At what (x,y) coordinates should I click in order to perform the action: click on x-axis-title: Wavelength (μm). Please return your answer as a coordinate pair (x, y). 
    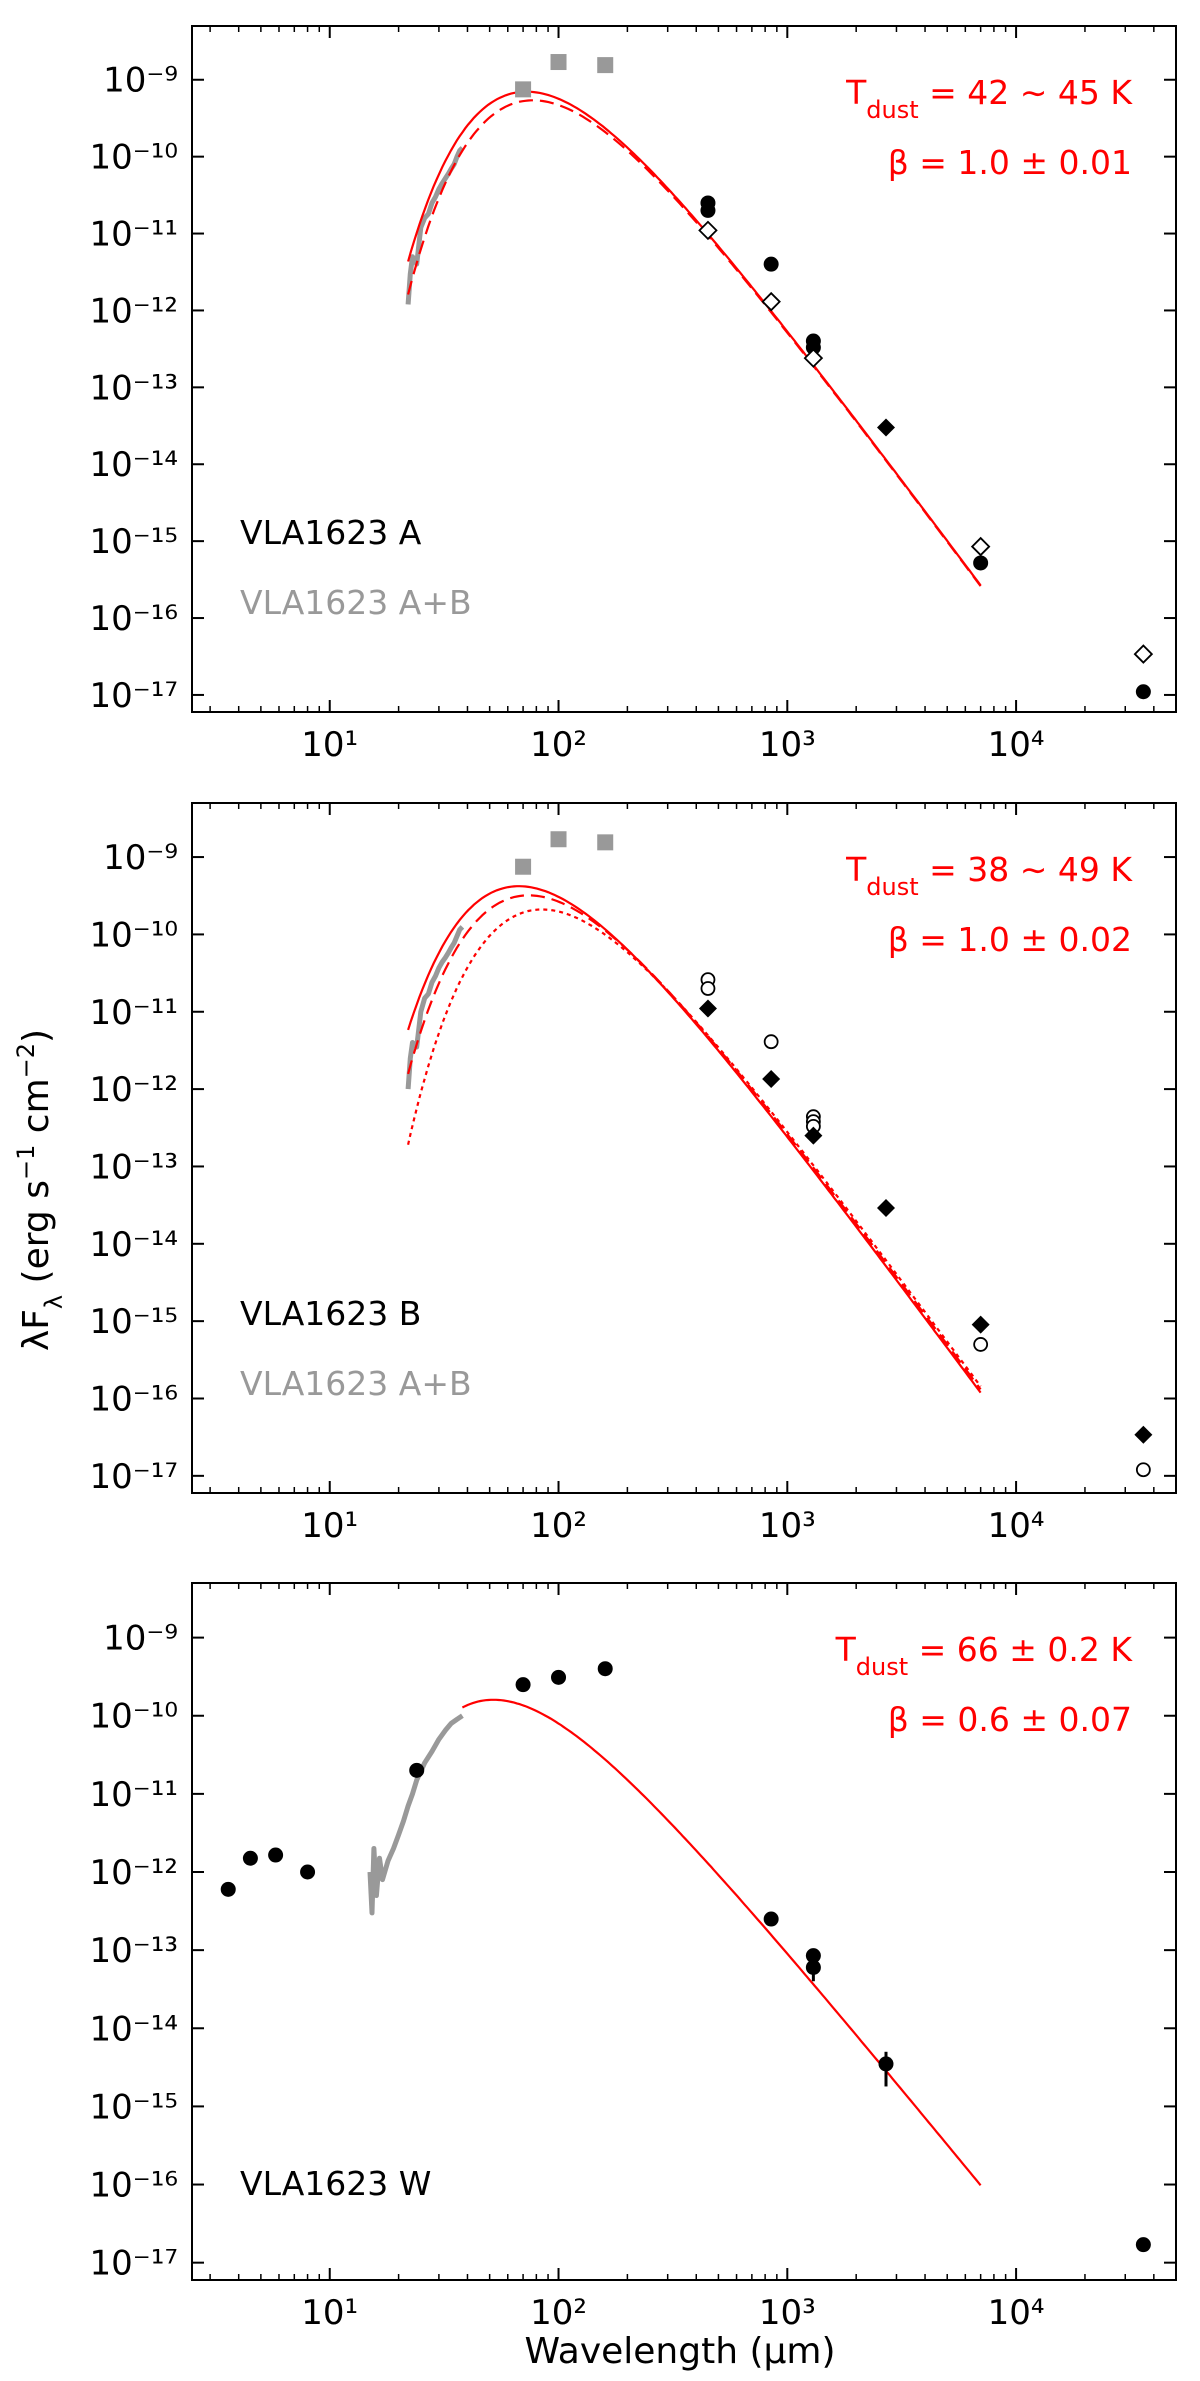
    Looking at the image, I should click on (679, 2351).